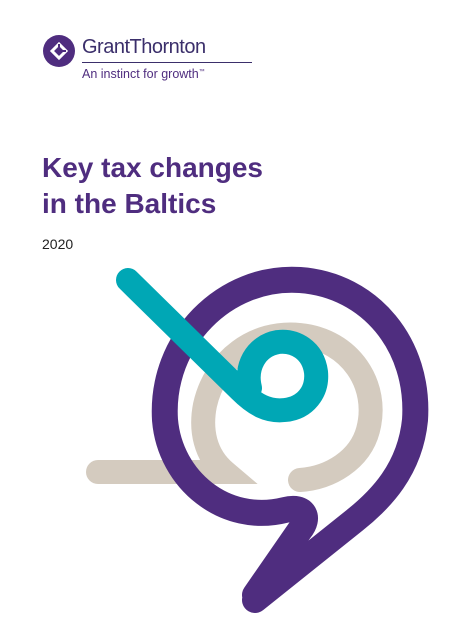 This screenshot has height=640, width=452. I want to click on report-title: Key tax changes in the Baltics, so click(152, 186).